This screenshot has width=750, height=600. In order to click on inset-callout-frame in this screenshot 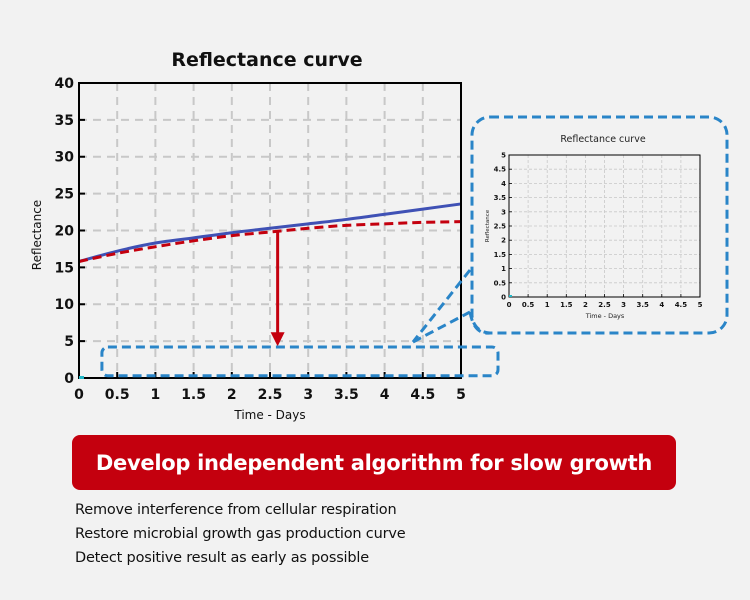, I will do `click(599, 225)`.